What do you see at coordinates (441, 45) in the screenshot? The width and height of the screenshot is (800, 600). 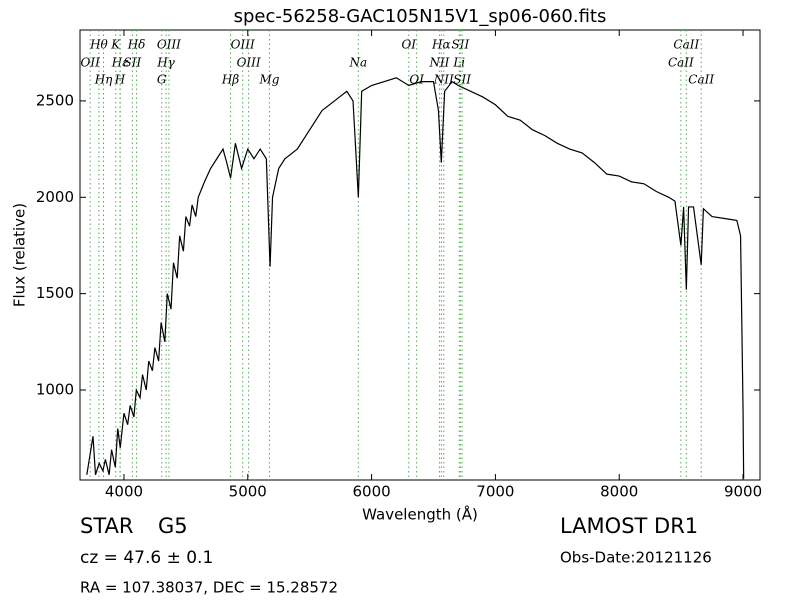 I see `spectral-line-label: Hα` at bounding box center [441, 45].